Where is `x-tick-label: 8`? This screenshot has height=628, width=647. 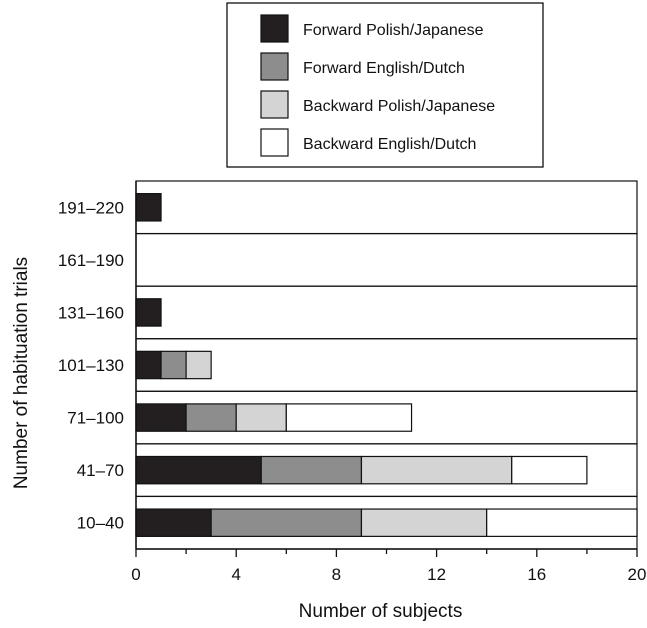 x-tick-label: 8 is located at coordinates (336, 574).